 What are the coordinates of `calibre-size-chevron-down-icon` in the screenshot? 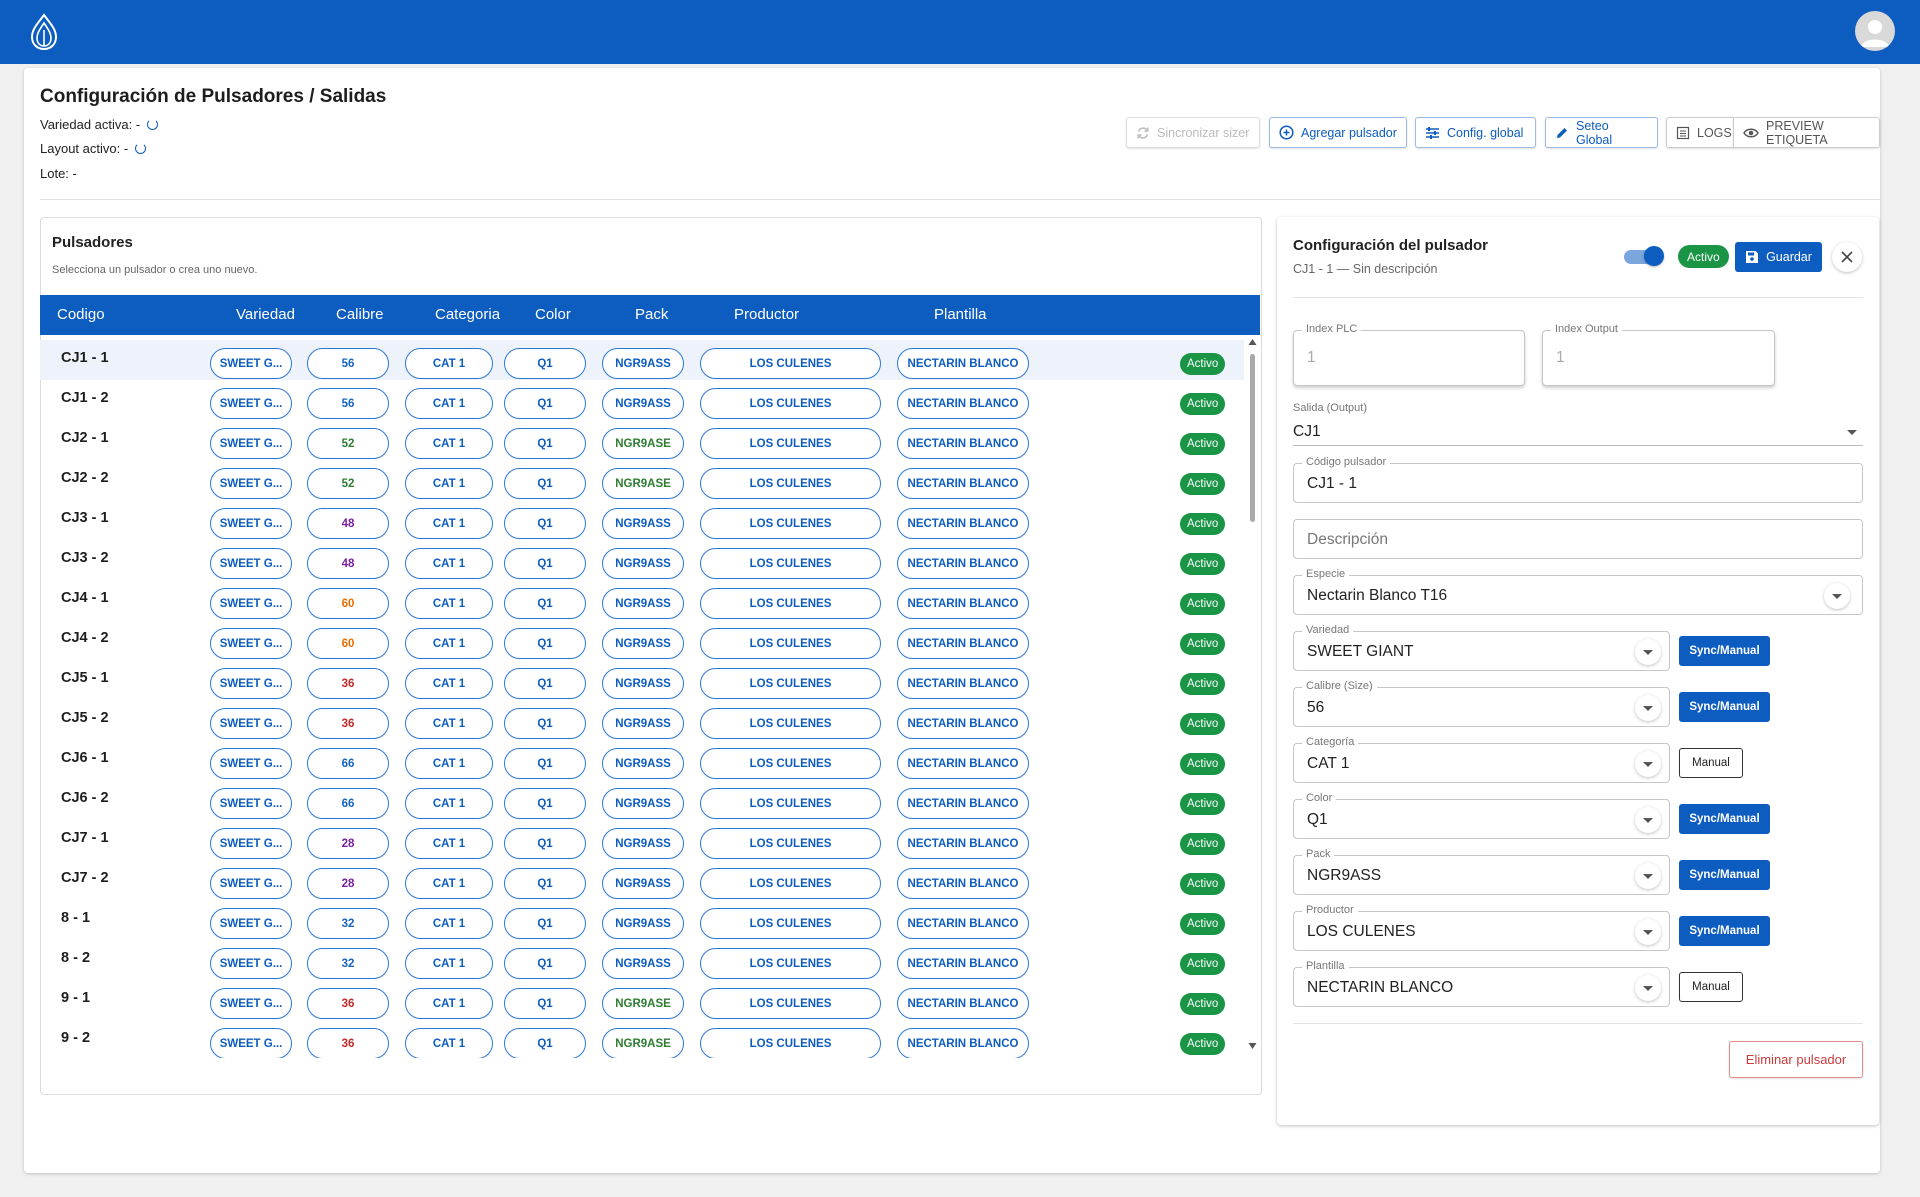 It's located at (1648, 708).